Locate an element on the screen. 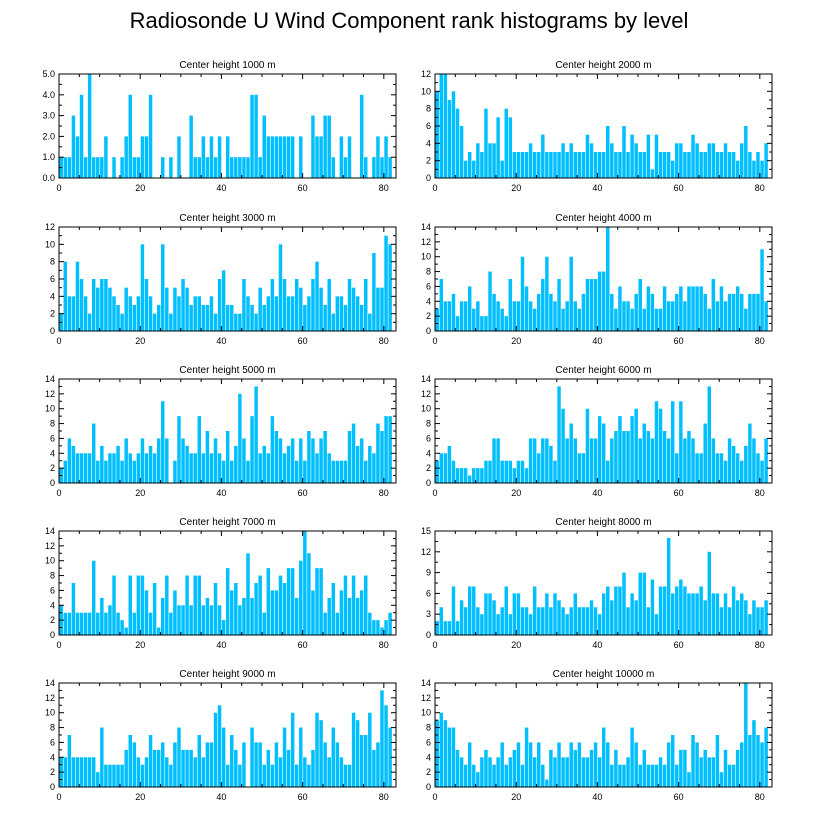 The image size is (818, 824). histogram-panel-8: Center height 8000 m 0 3 6 9 12 15 0 20 40 60 80 is located at coordinates (597, 583).